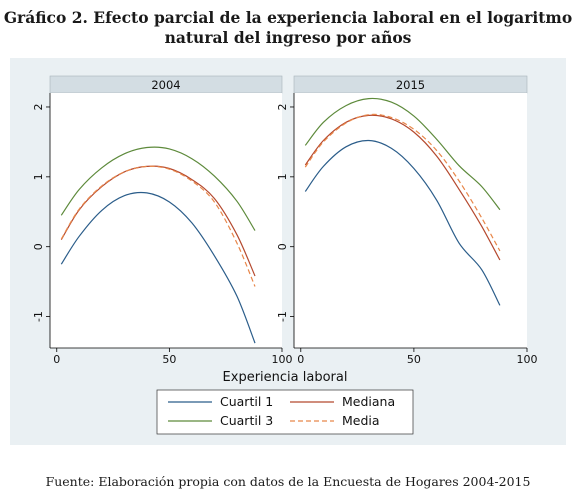  I want to click on y-tick-label-2015-0: 0, so click(282, 246).